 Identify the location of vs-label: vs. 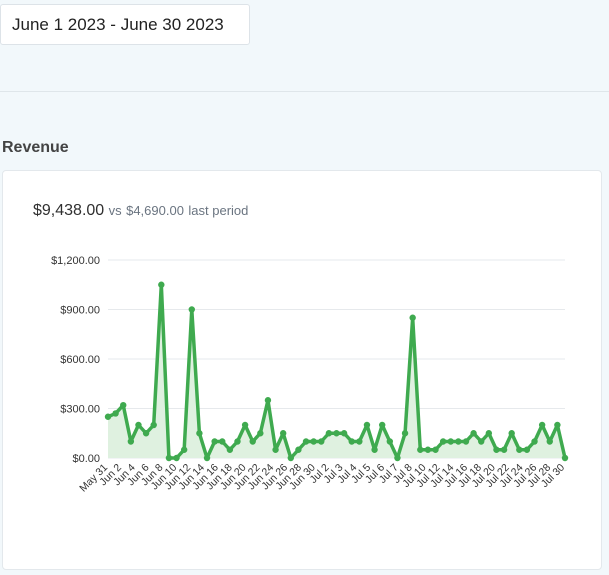
(115, 210).